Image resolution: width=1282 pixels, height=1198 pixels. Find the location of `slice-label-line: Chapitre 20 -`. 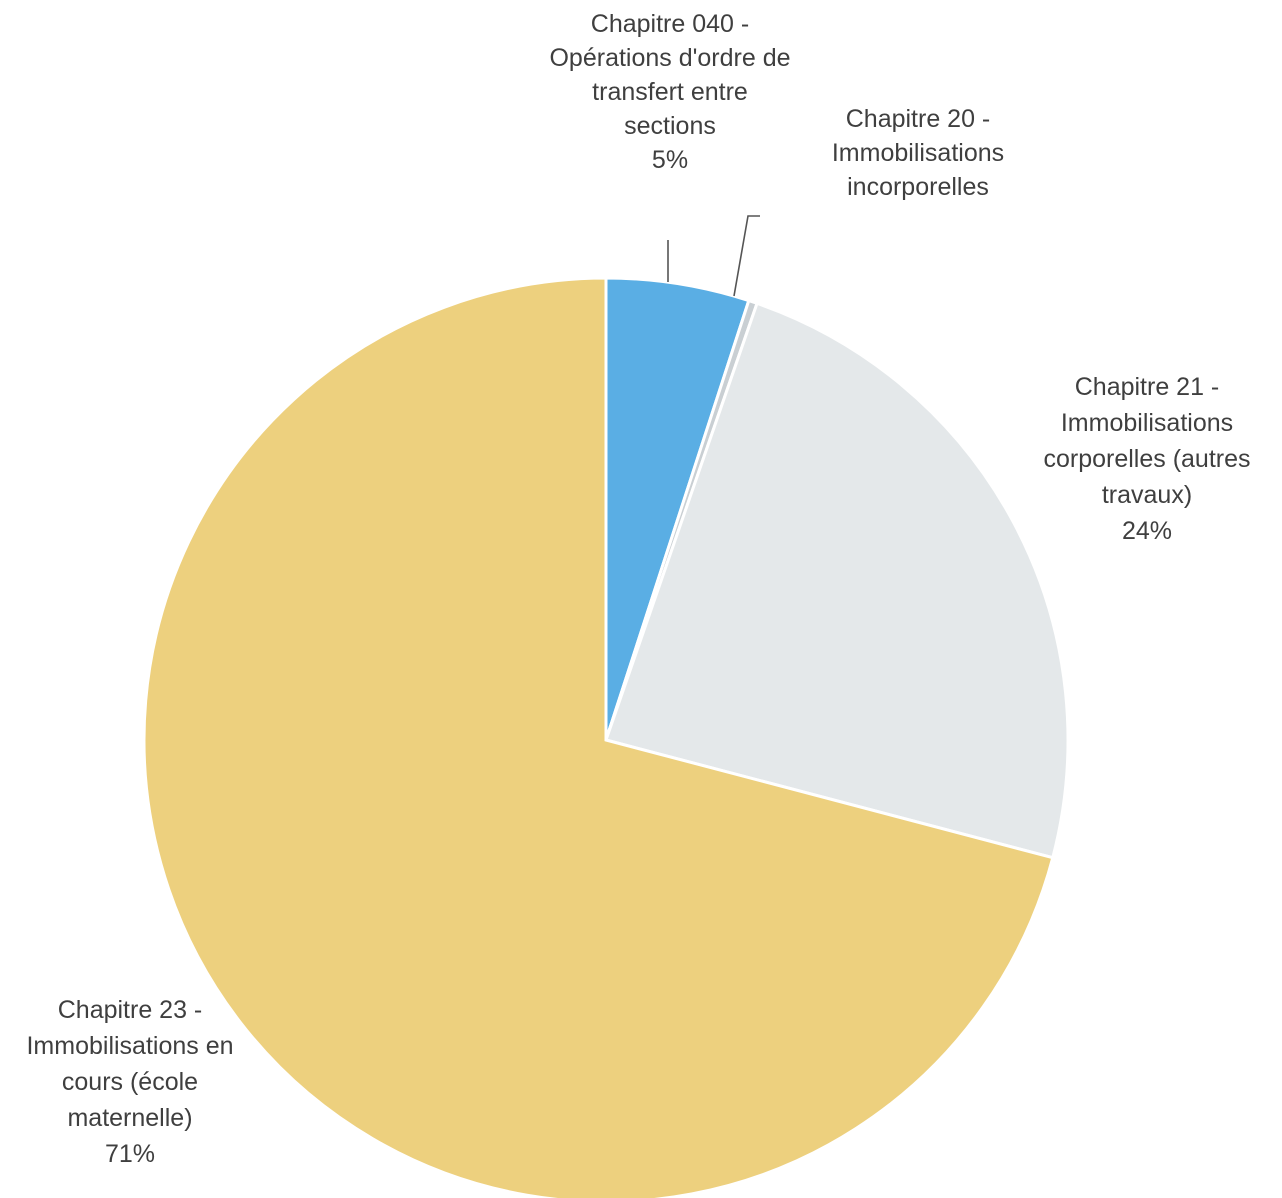

slice-label-line: Chapitre 20 - is located at coordinates (918, 119).